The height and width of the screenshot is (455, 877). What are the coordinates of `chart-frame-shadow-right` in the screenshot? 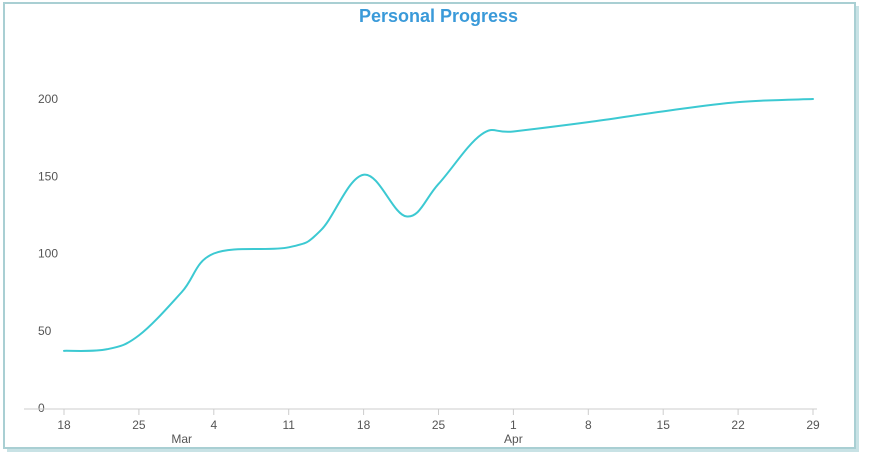 It's located at (857, 228).